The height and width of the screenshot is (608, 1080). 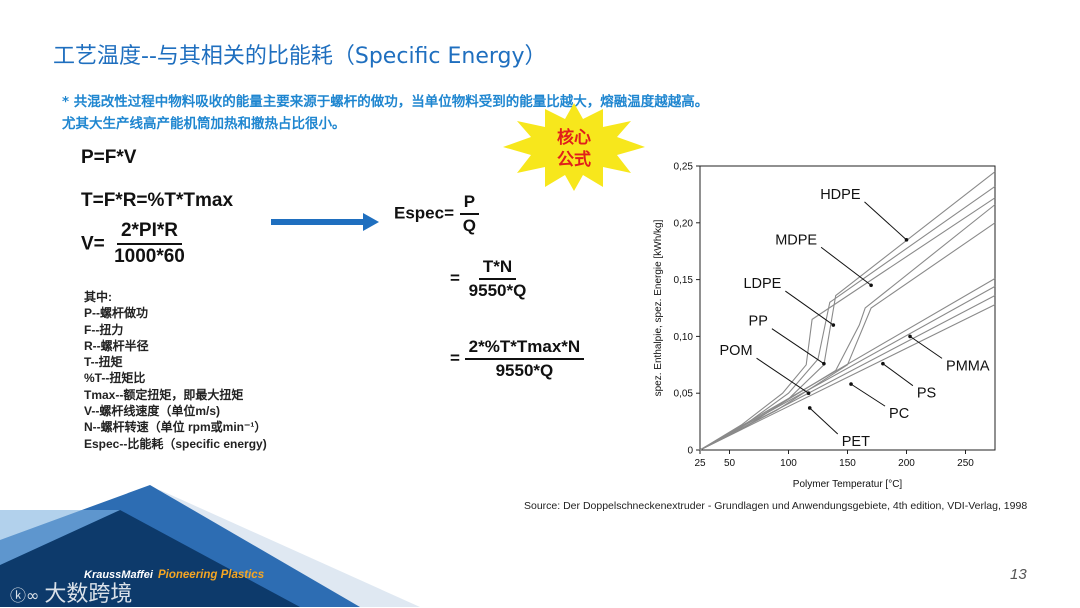 What do you see at coordinates (60, 537) in the screenshot?
I see `brand-band-accent` at bounding box center [60, 537].